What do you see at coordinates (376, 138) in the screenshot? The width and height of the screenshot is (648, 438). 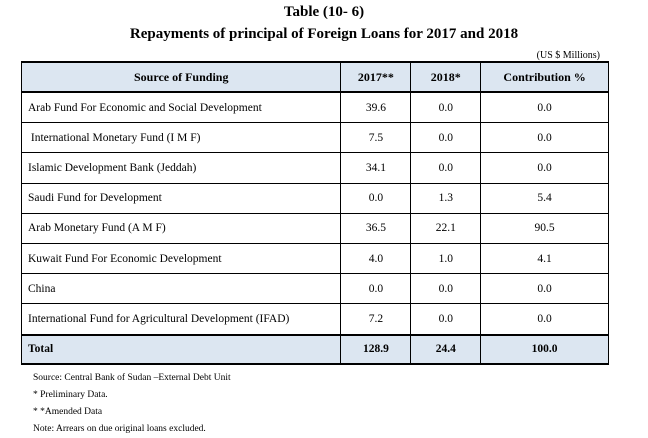 I see `value-2017-cell: 7.5` at bounding box center [376, 138].